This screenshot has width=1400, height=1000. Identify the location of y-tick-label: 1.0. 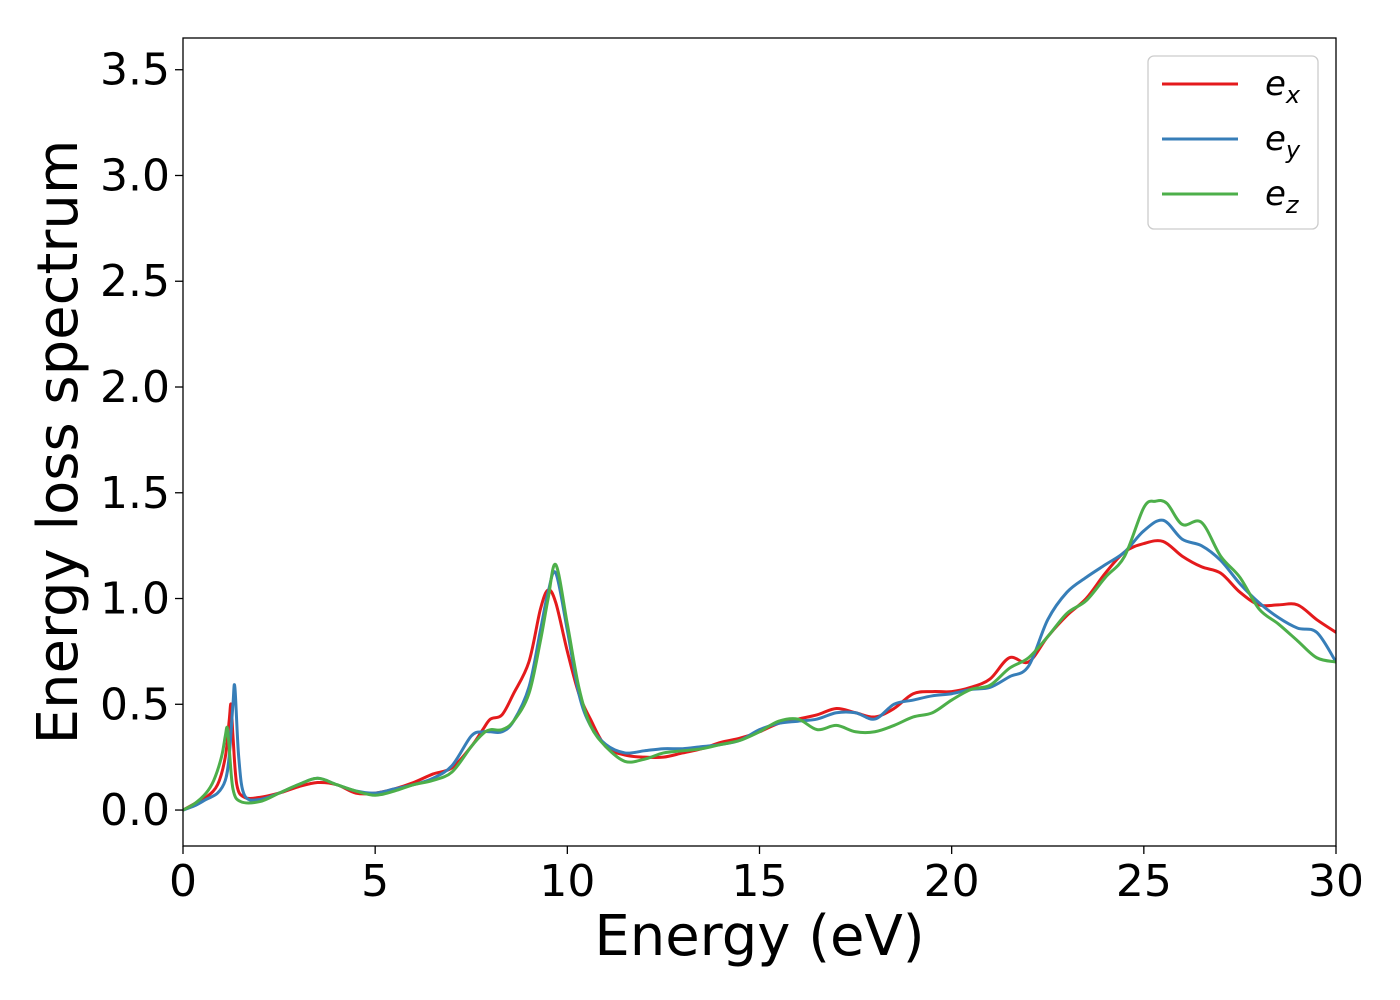
(135, 599).